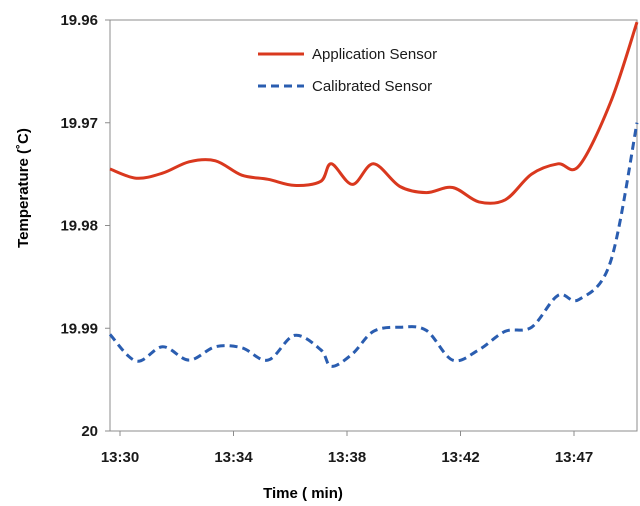 The width and height of the screenshot is (640, 506). I want to click on x-tick-label: 13:30, so click(120, 457).